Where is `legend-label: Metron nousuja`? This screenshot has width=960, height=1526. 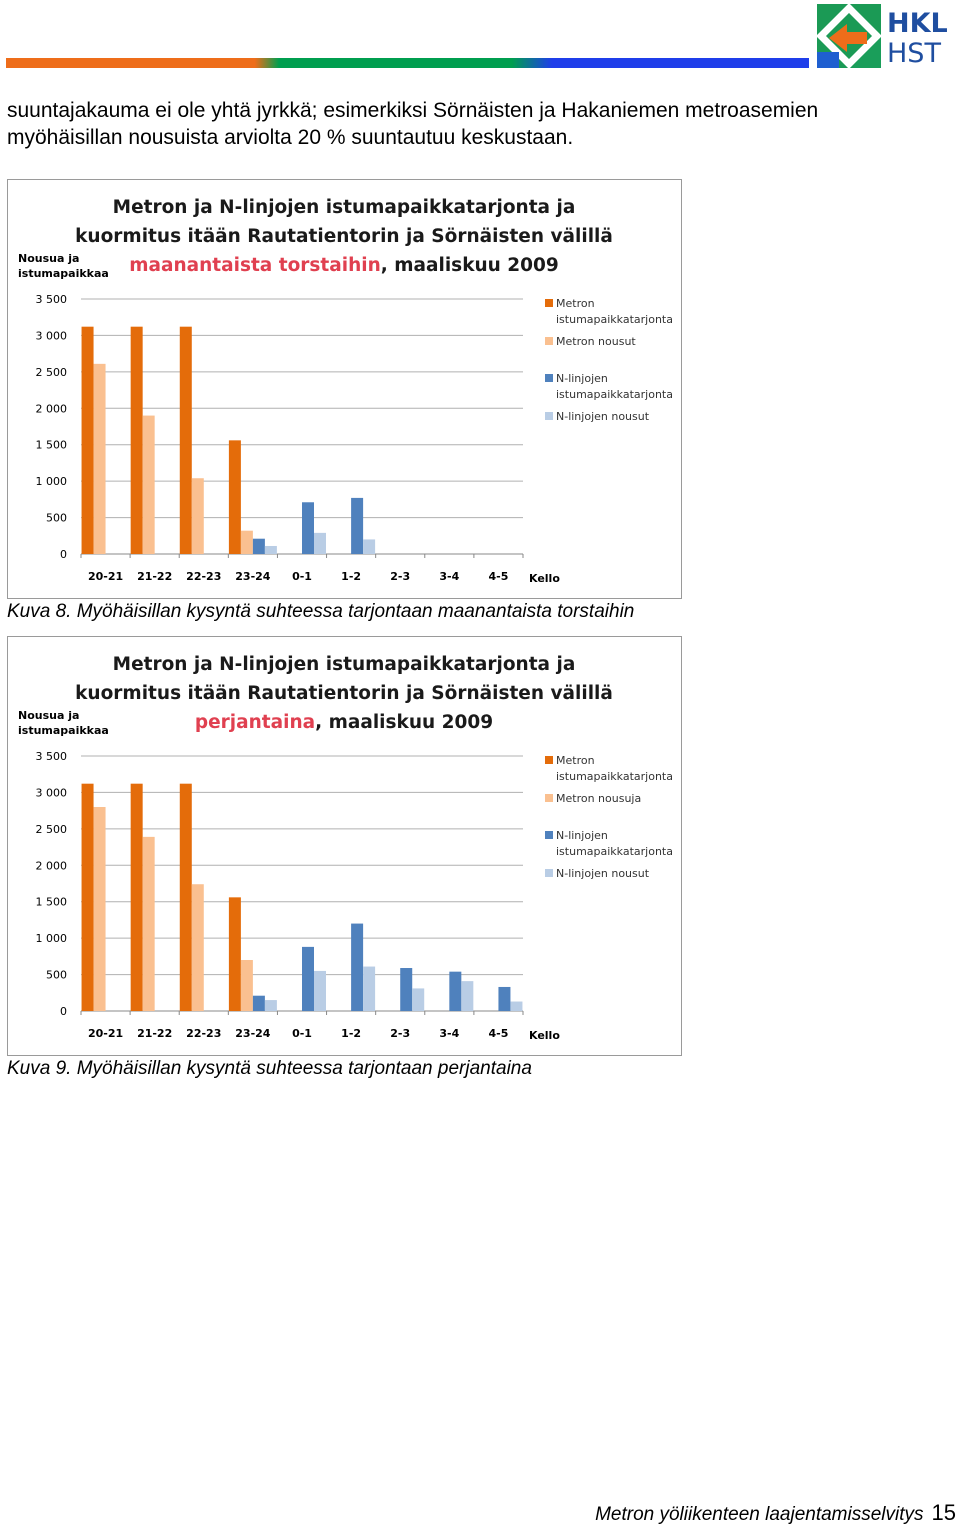 legend-label: Metron nousuja is located at coordinates (598, 798).